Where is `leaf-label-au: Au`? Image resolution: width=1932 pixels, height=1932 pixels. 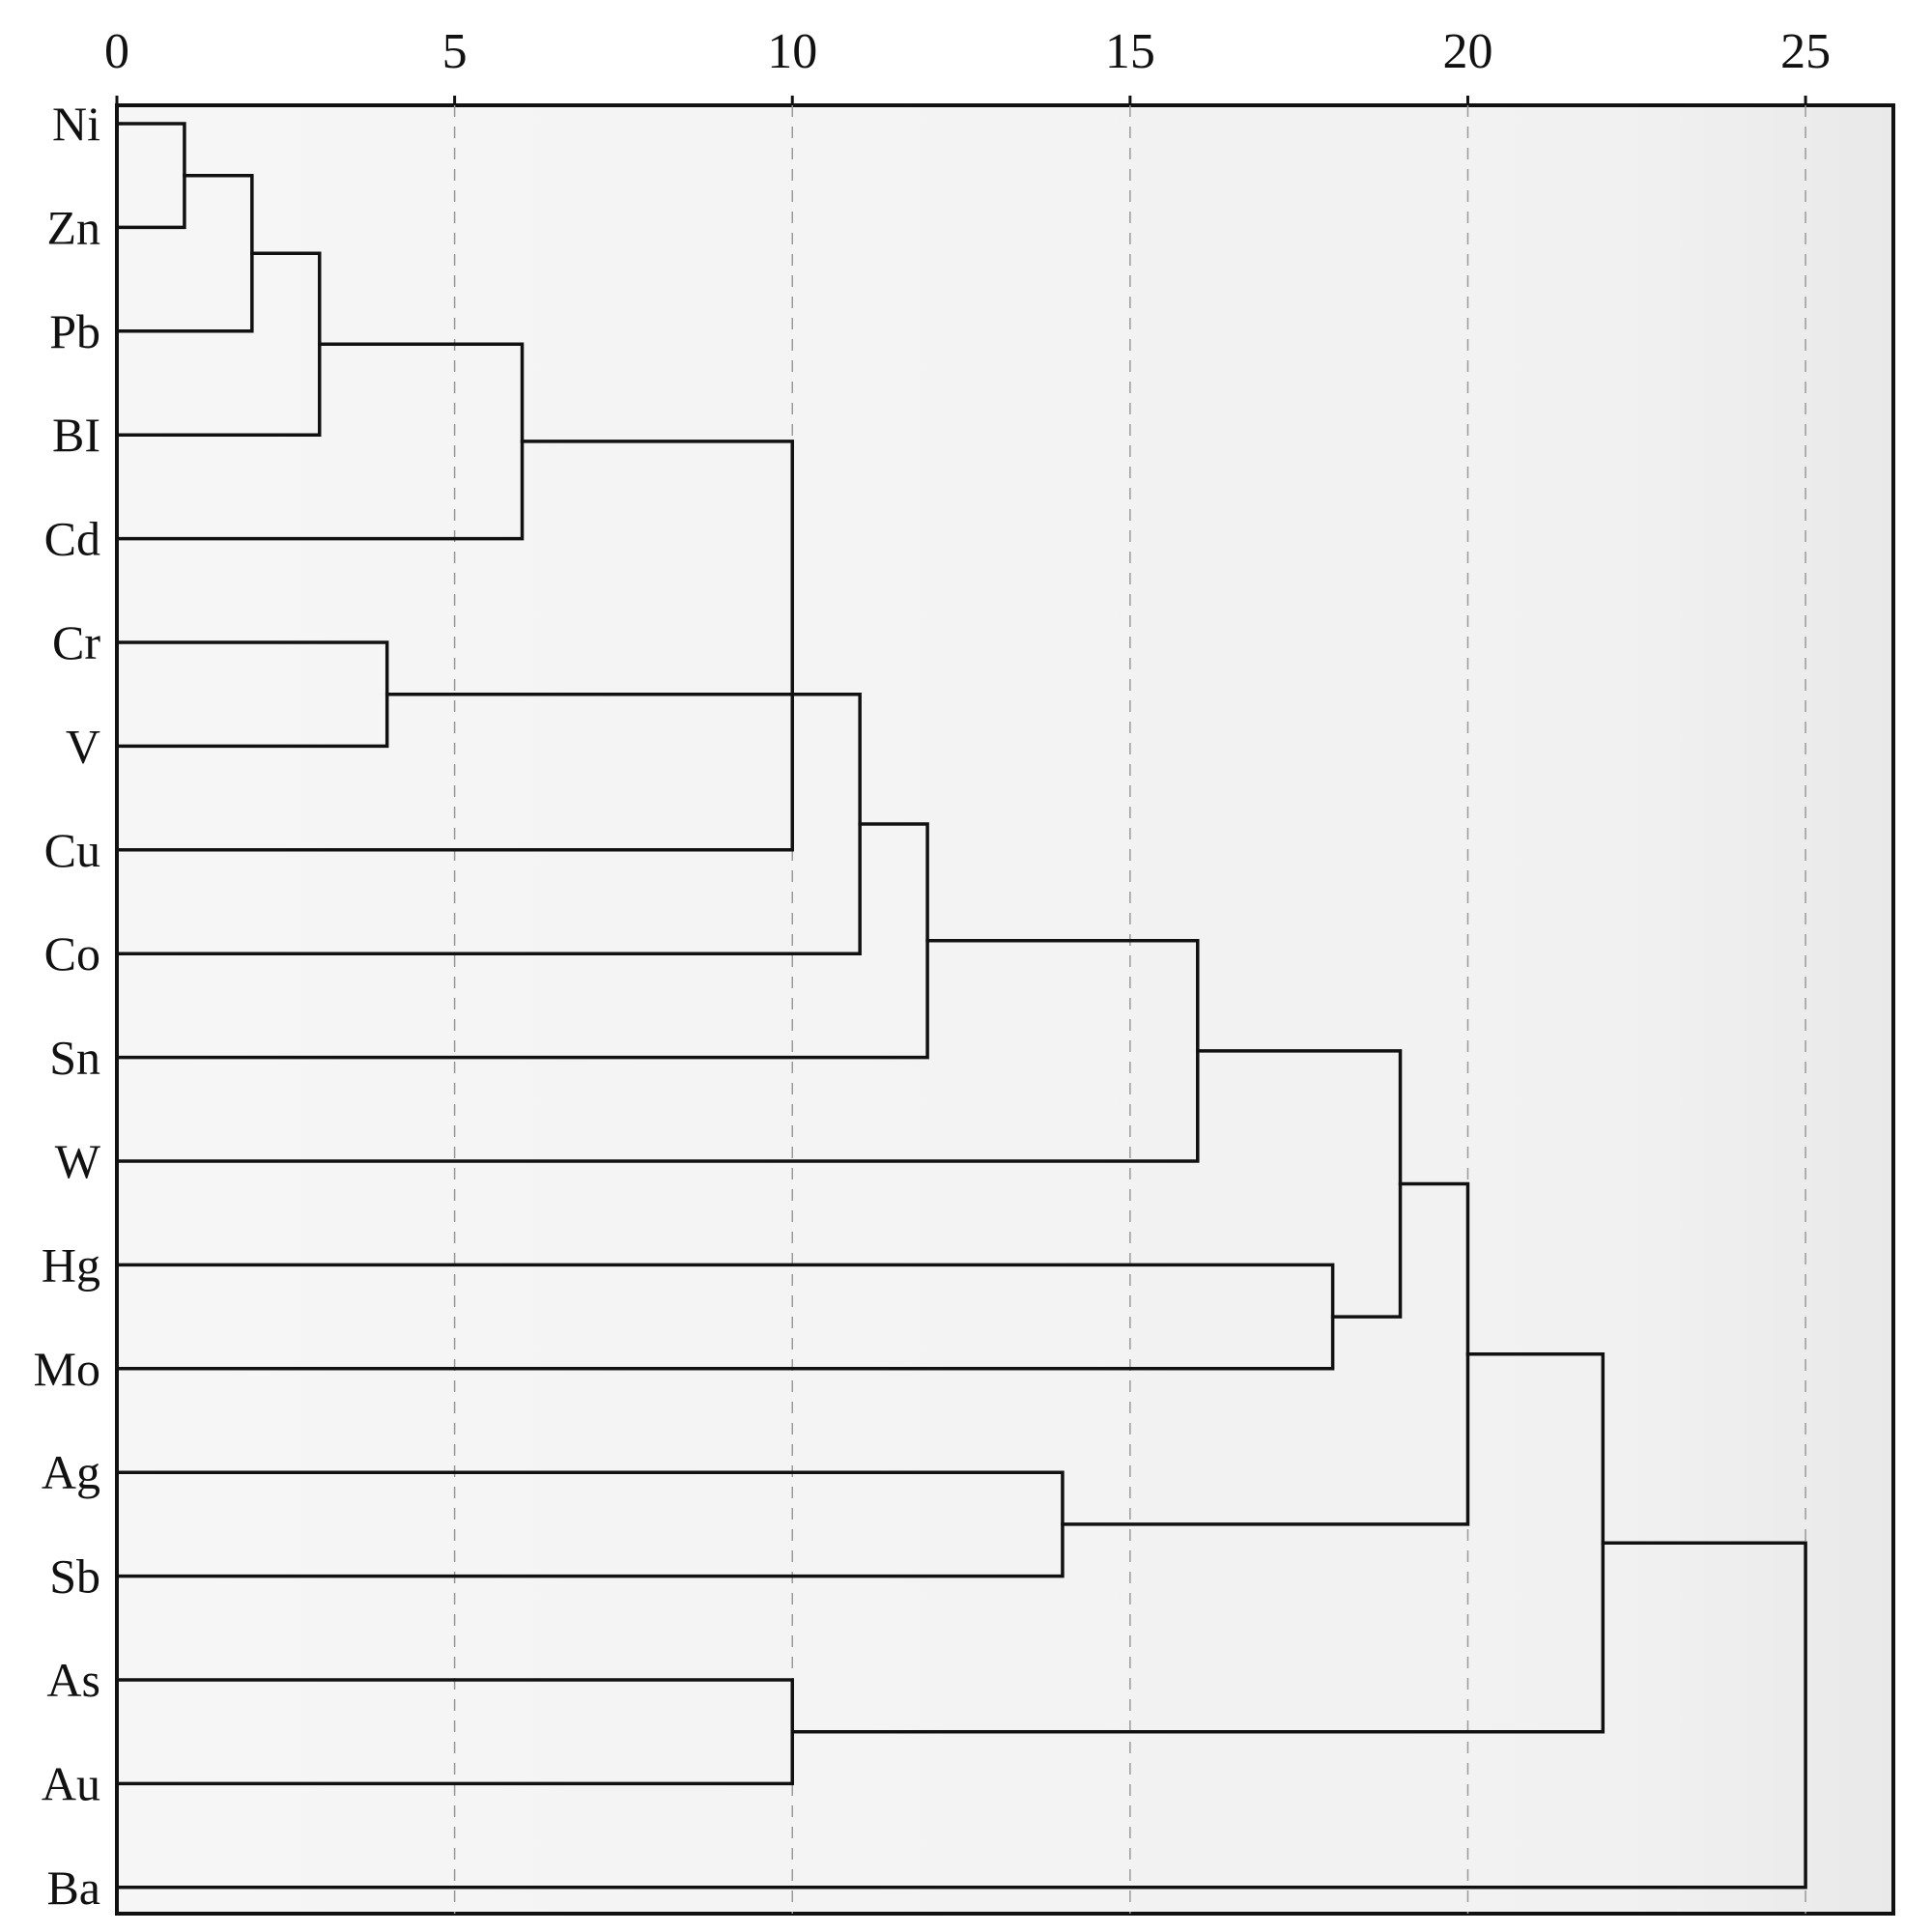
leaf-label-au: Au is located at coordinates (71, 1783).